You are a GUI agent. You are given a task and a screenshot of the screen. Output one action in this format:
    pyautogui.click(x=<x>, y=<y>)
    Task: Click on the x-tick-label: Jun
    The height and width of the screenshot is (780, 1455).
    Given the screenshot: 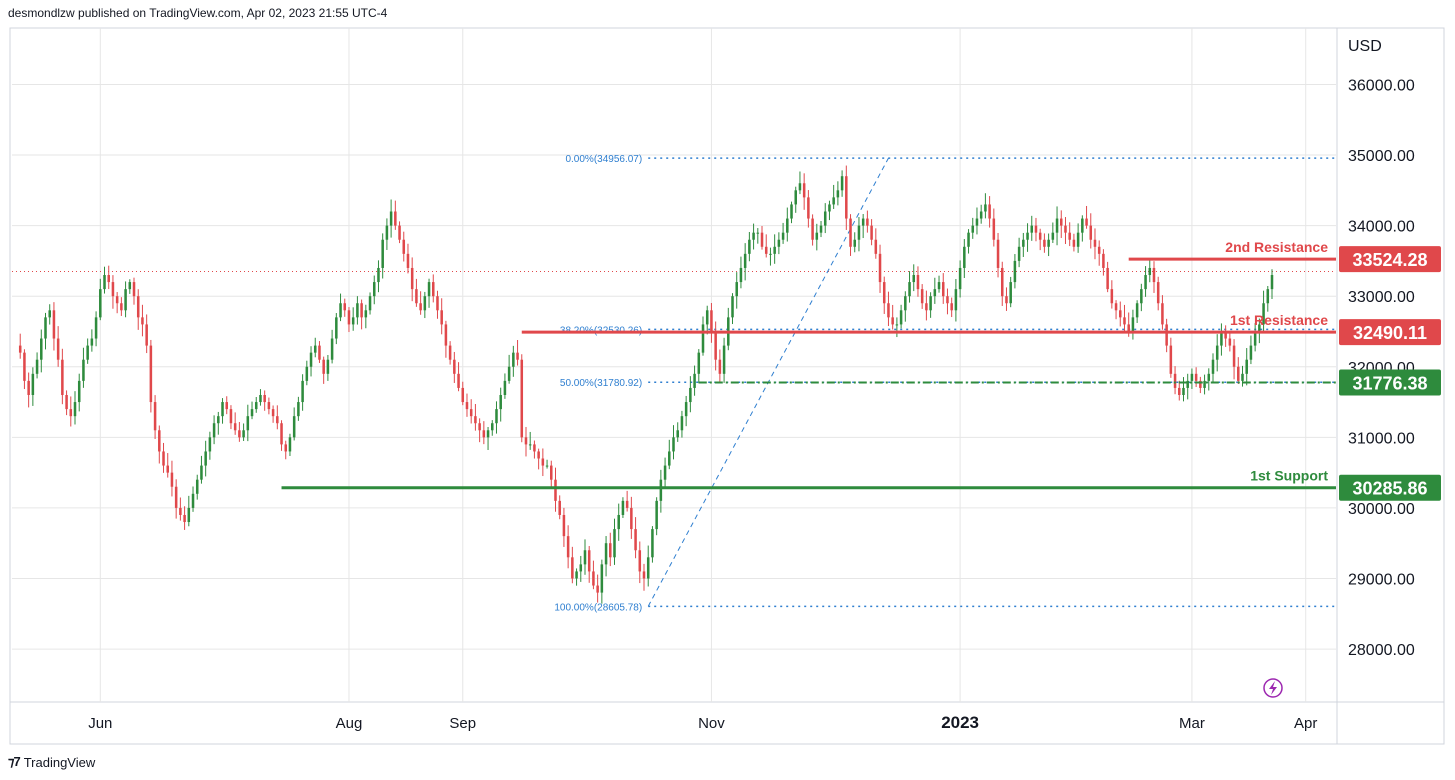 What is the action you would take?
    pyautogui.click(x=100, y=723)
    